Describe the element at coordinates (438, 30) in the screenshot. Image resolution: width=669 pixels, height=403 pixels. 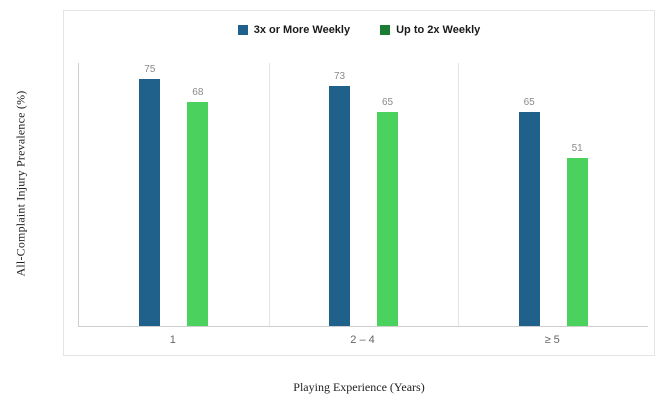
I see `legend-label: Up to 2x Weekly` at that location.